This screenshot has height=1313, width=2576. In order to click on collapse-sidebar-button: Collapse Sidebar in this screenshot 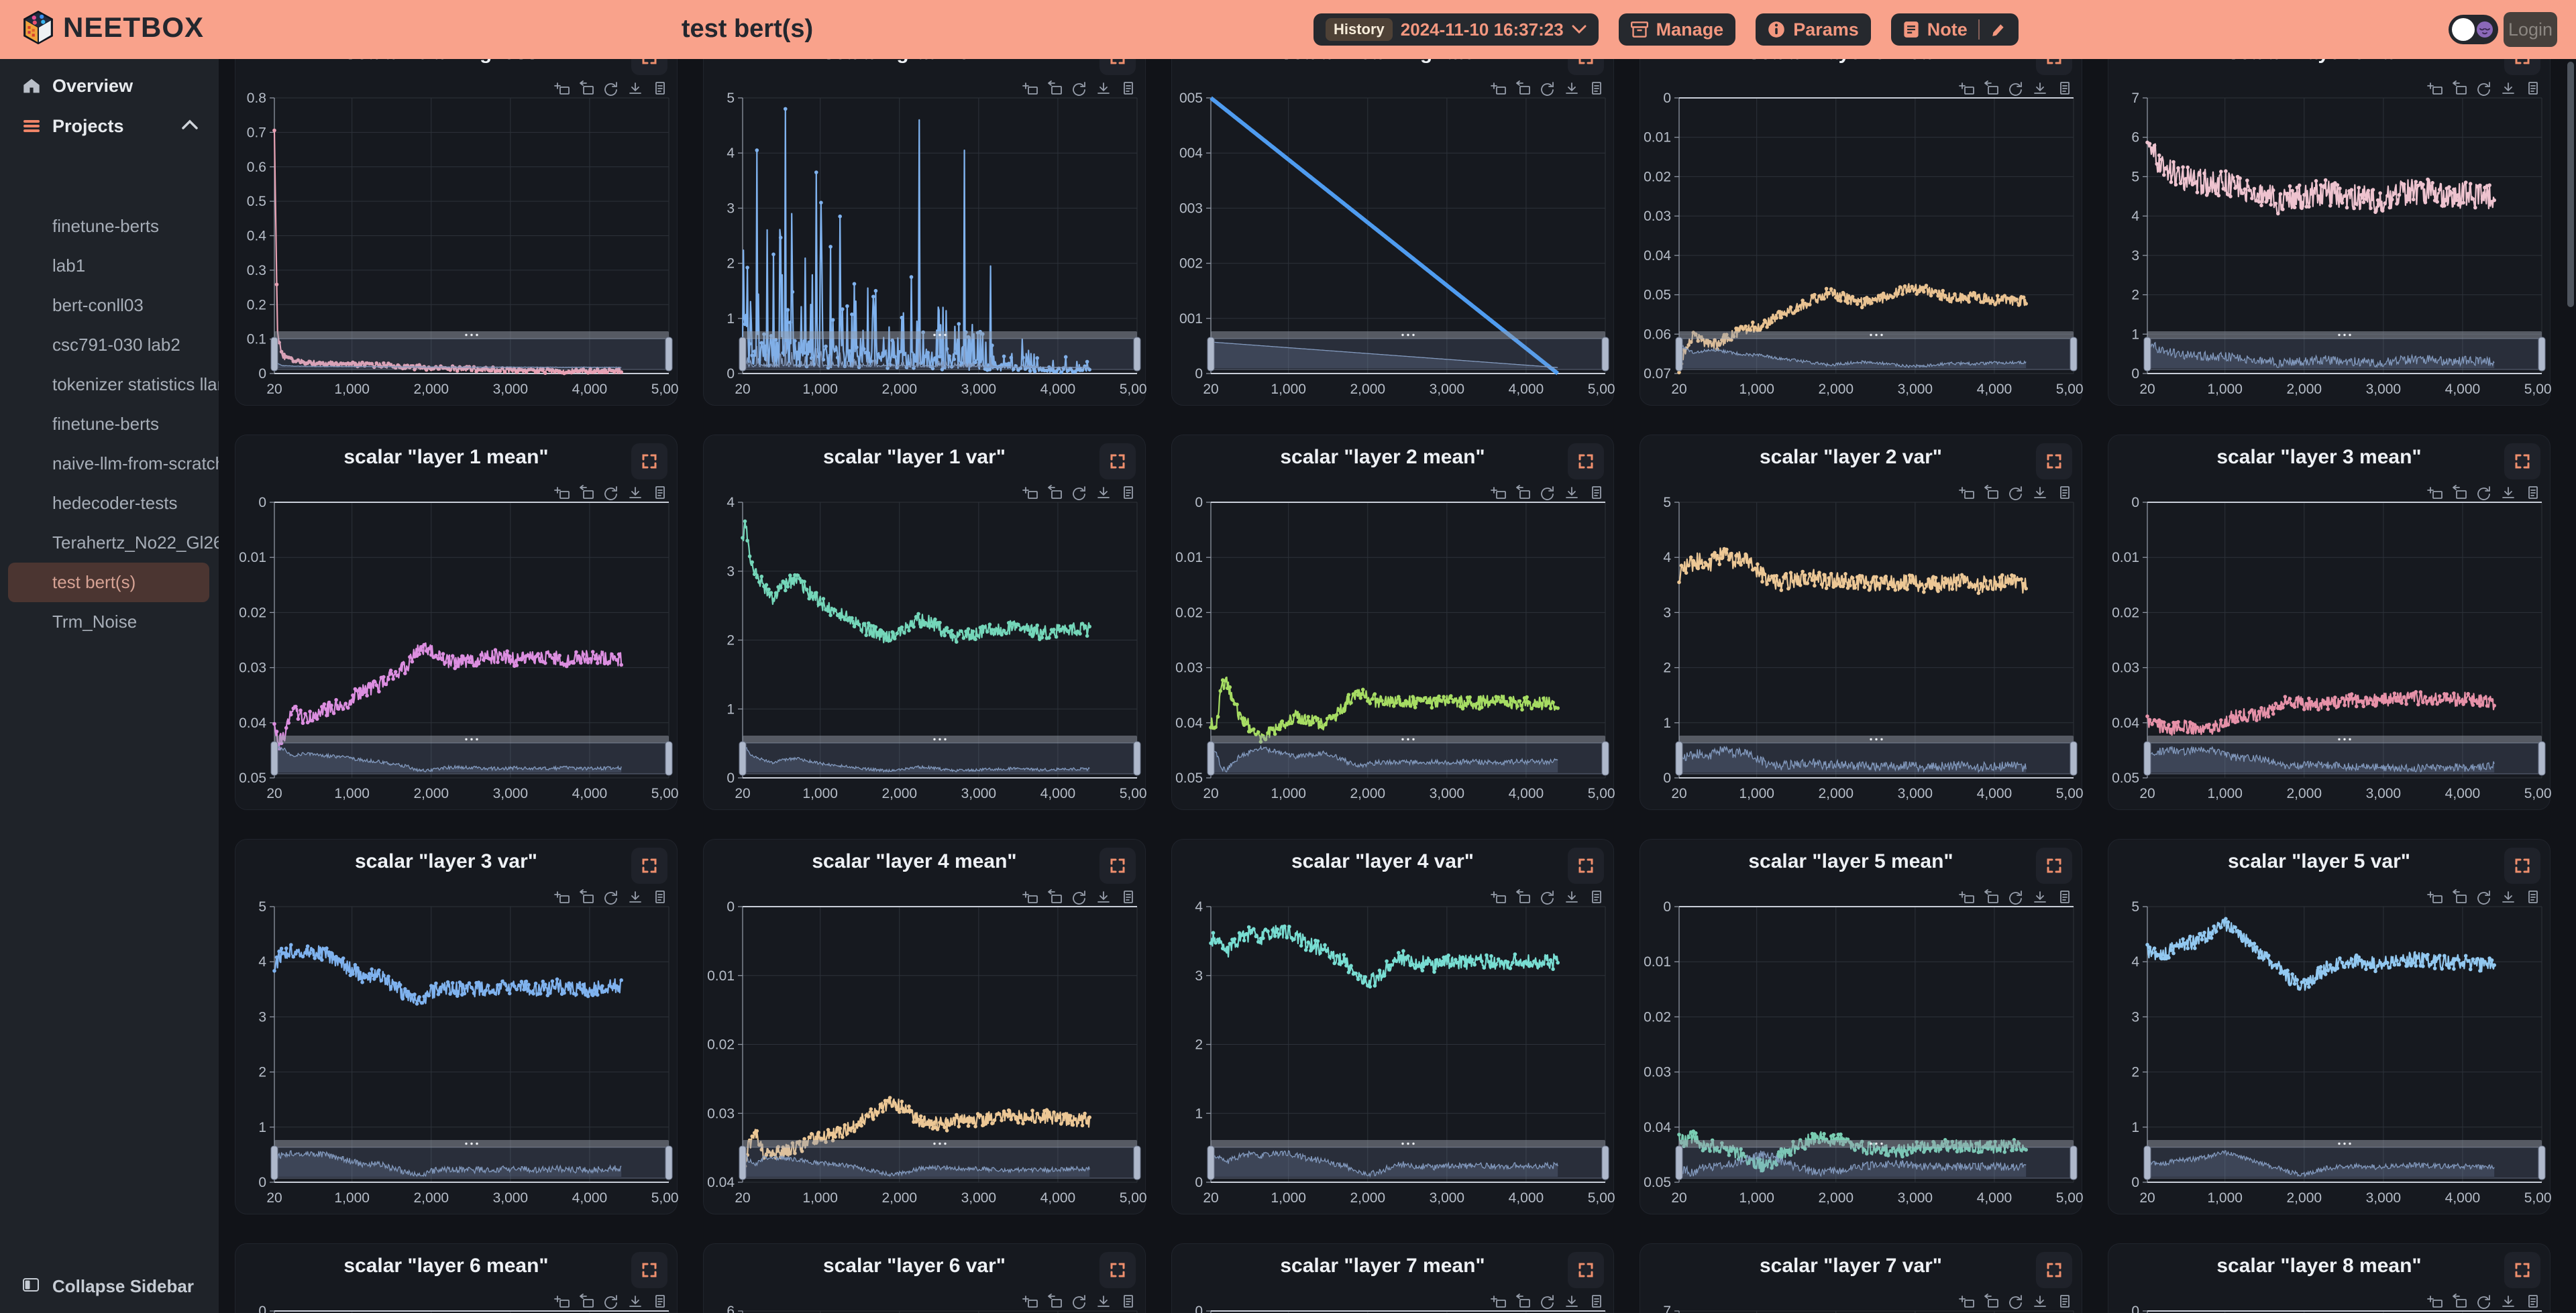, I will do `click(109, 1286)`.